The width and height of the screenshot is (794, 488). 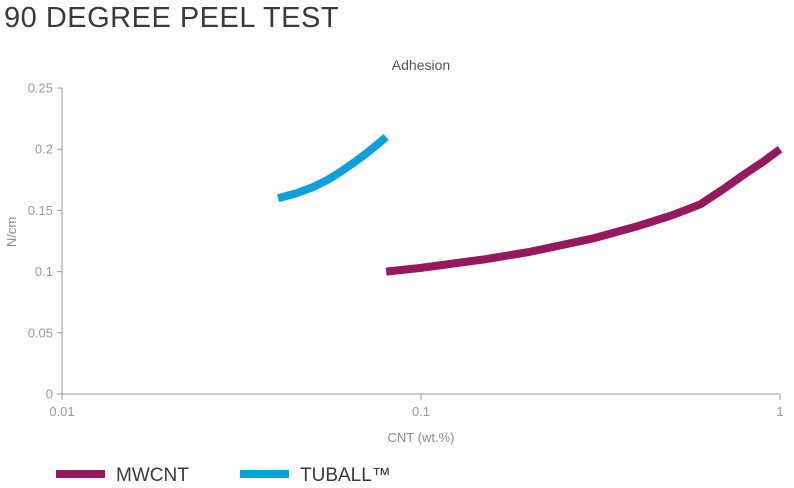 What do you see at coordinates (40, 88) in the screenshot?
I see `y-tick-label: 0.25` at bounding box center [40, 88].